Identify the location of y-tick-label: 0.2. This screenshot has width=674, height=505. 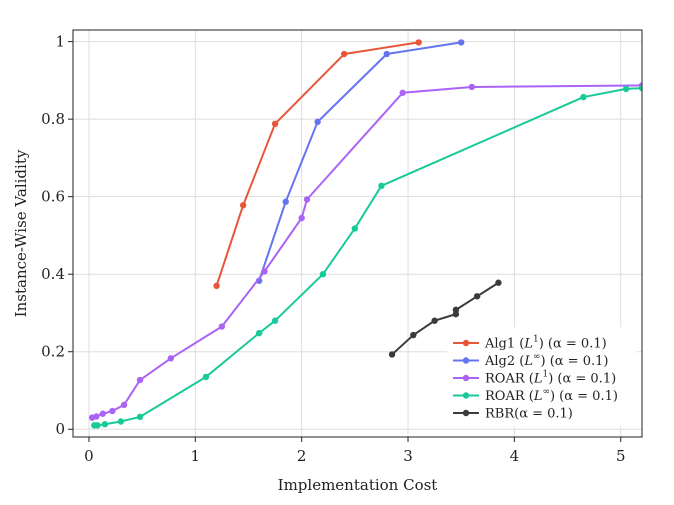
(53, 352).